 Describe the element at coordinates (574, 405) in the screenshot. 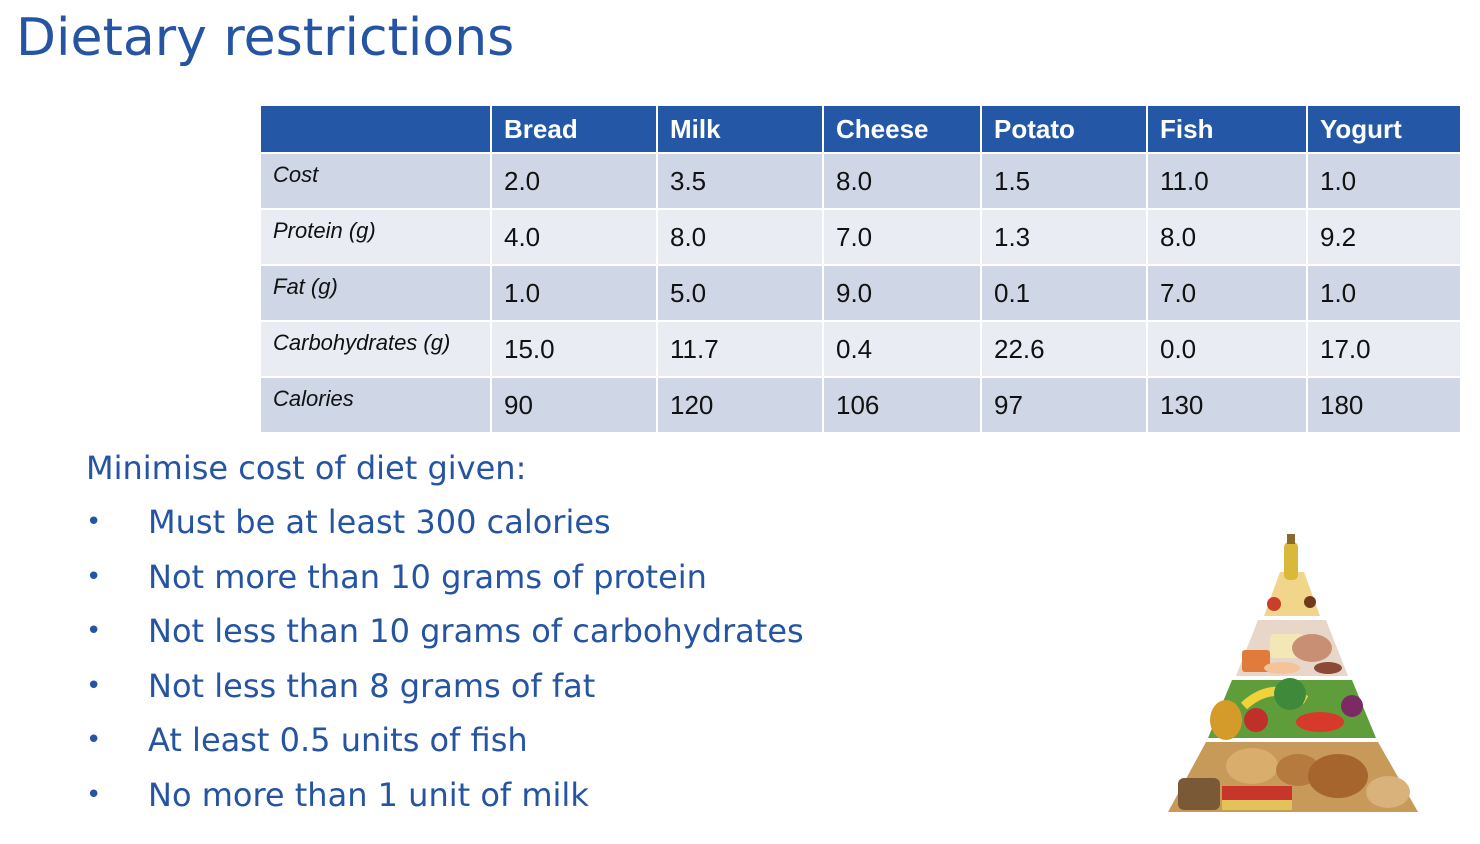

I see `table-cell: 90` at that location.